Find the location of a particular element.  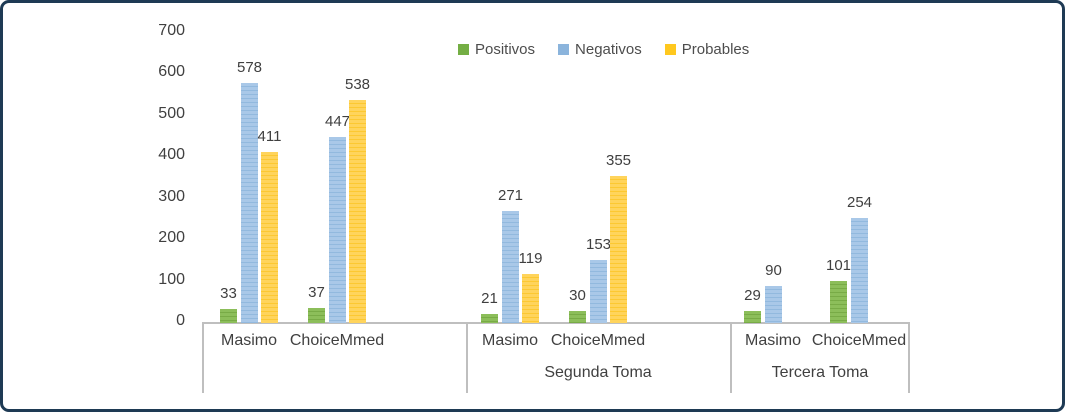

y-axis-tick-label: 500 is located at coordinates (171, 113).